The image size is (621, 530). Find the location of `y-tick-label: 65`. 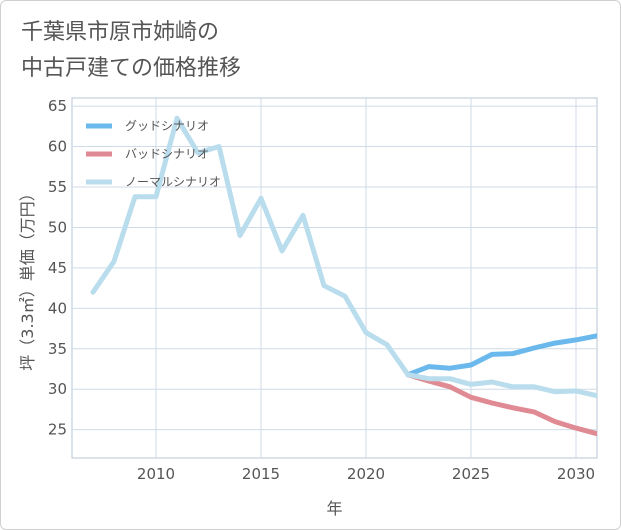

y-tick-label: 65 is located at coordinates (57, 106).